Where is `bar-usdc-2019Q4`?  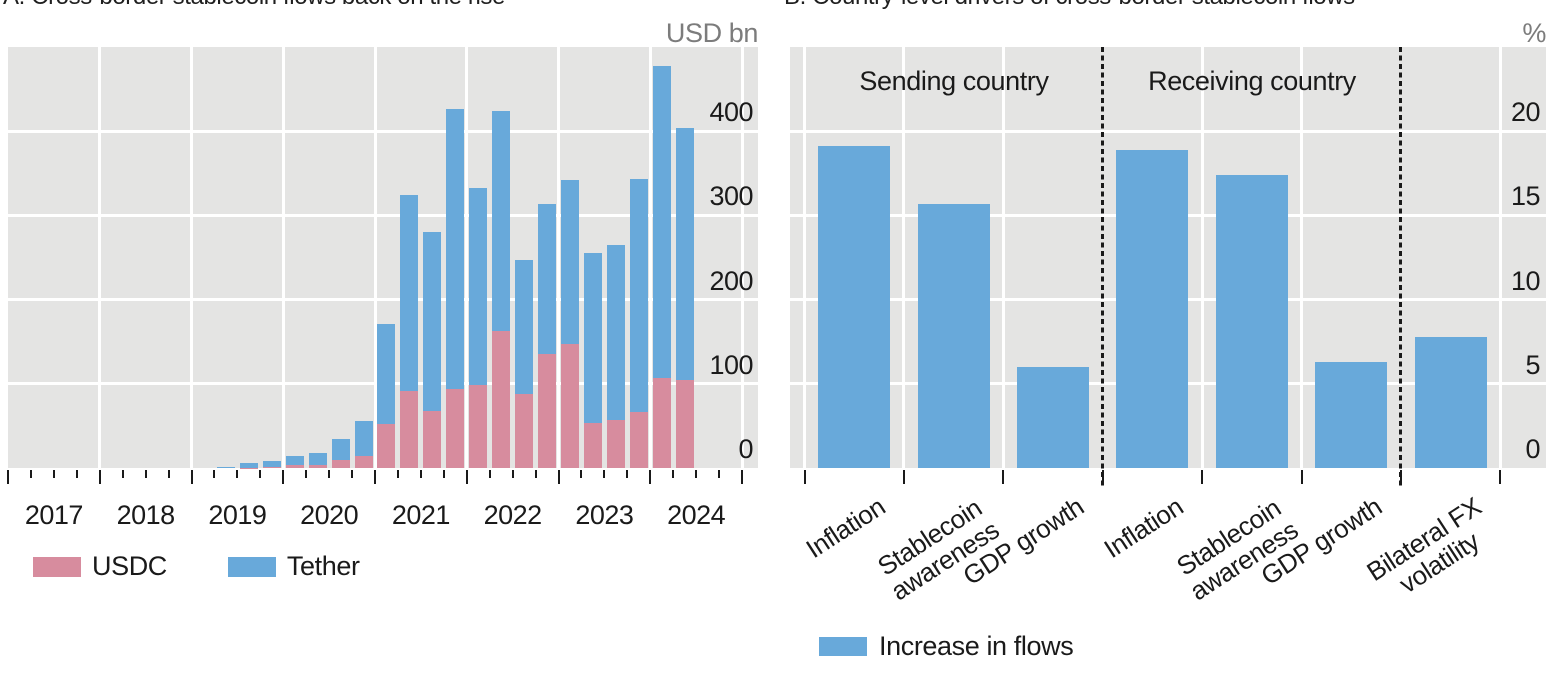 bar-usdc-2019Q4 is located at coordinates (271, 467).